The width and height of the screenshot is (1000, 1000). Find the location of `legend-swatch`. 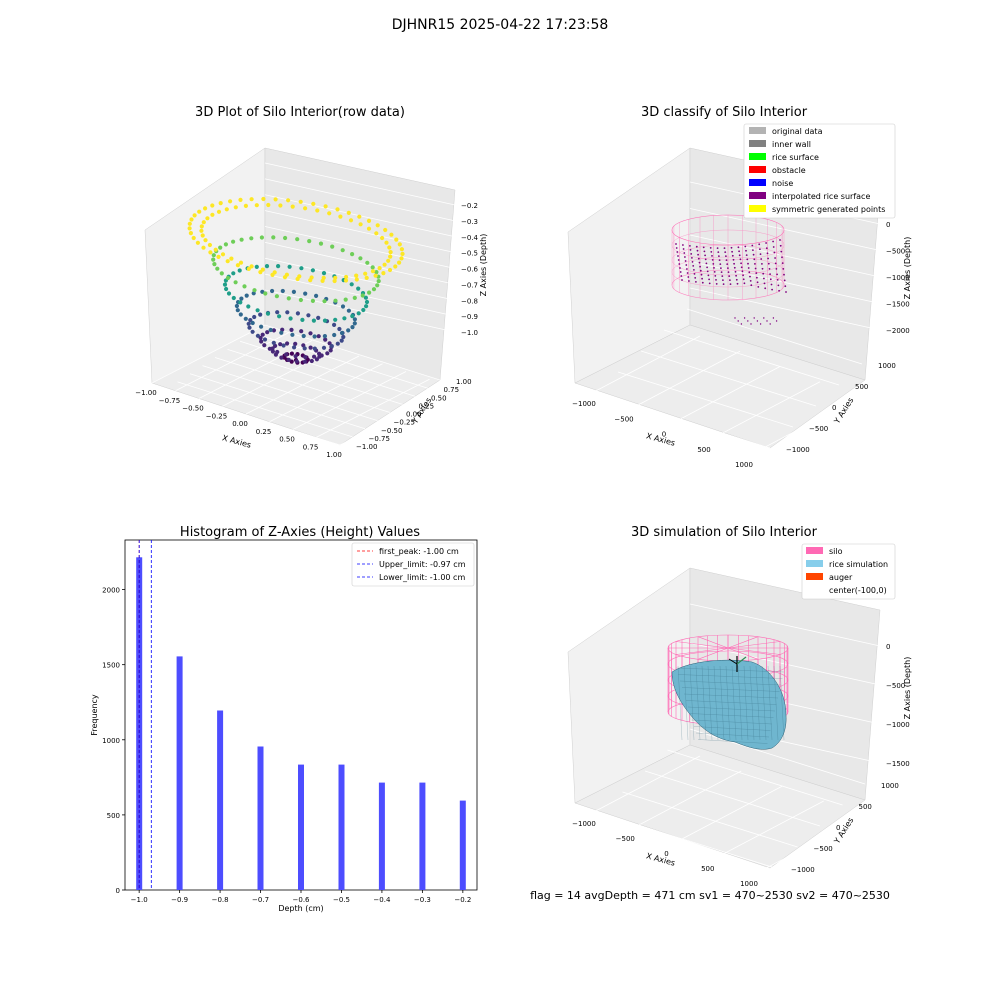

legend-swatch is located at coordinates (757, 182).